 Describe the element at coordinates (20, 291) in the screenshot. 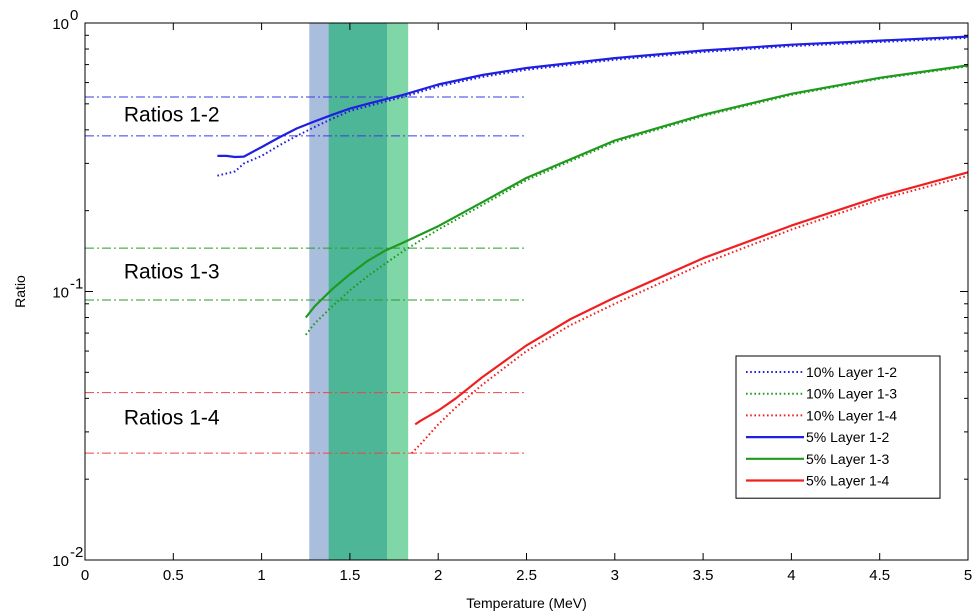

I see `y-axis-label: Ratio` at that location.